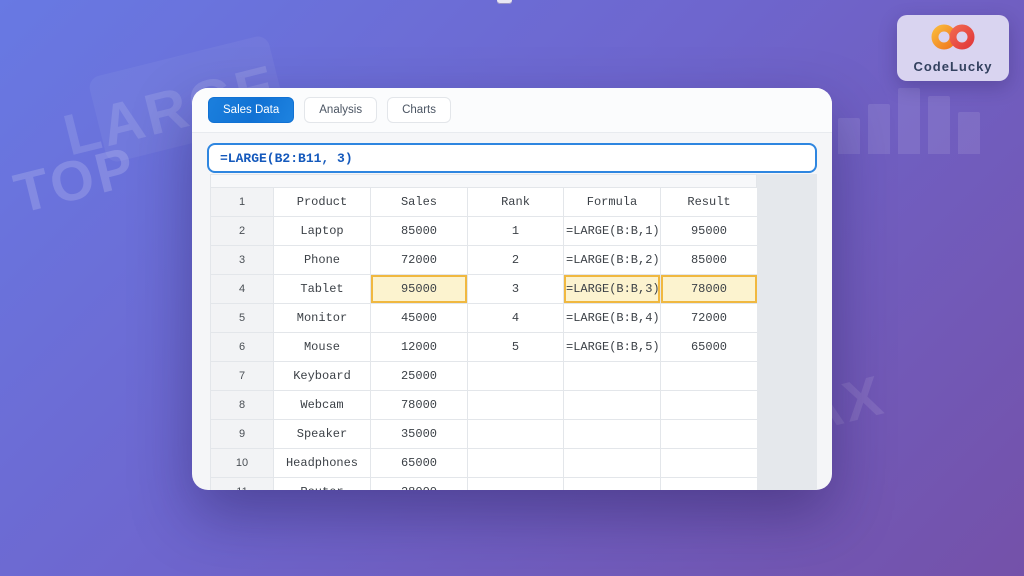 The height and width of the screenshot is (576, 1024). I want to click on table-row: 4 Tablet 95000 3 =LARGE(B:B,3) 78000, so click(484, 289).